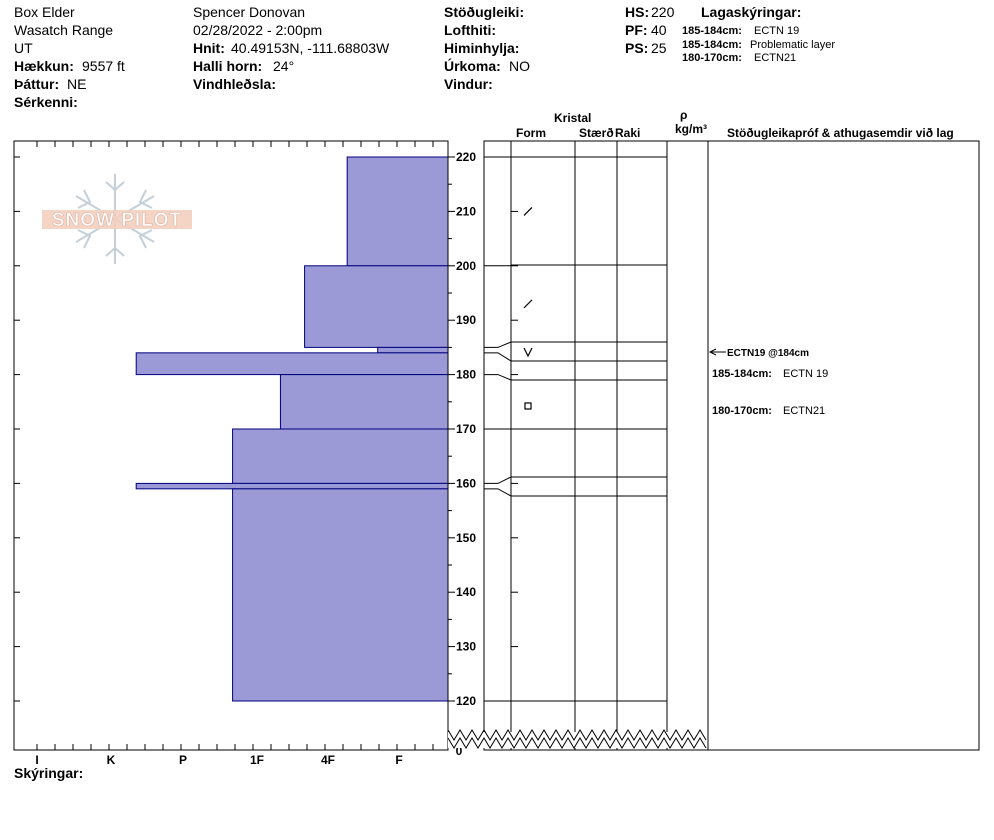 Image resolution: width=994 pixels, height=840 pixels. Describe the element at coordinates (531, 133) in the screenshot. I see `form-header: Form` at that location.